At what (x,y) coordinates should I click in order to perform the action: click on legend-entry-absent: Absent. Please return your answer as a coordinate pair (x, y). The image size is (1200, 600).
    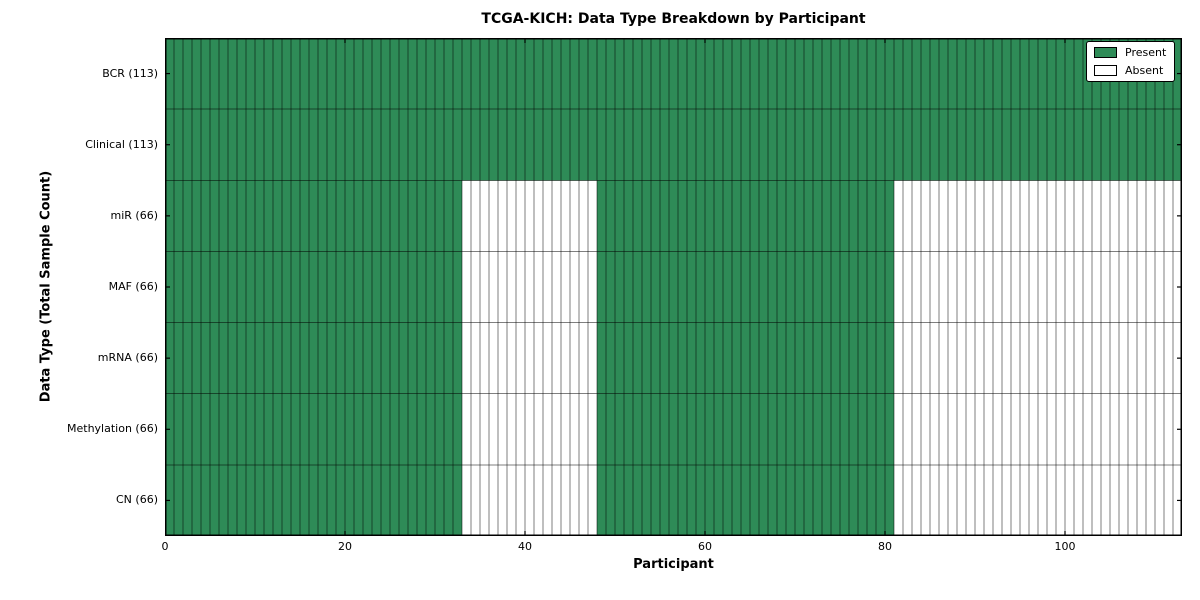
    Looking at the image, I should click on (1130, 70).